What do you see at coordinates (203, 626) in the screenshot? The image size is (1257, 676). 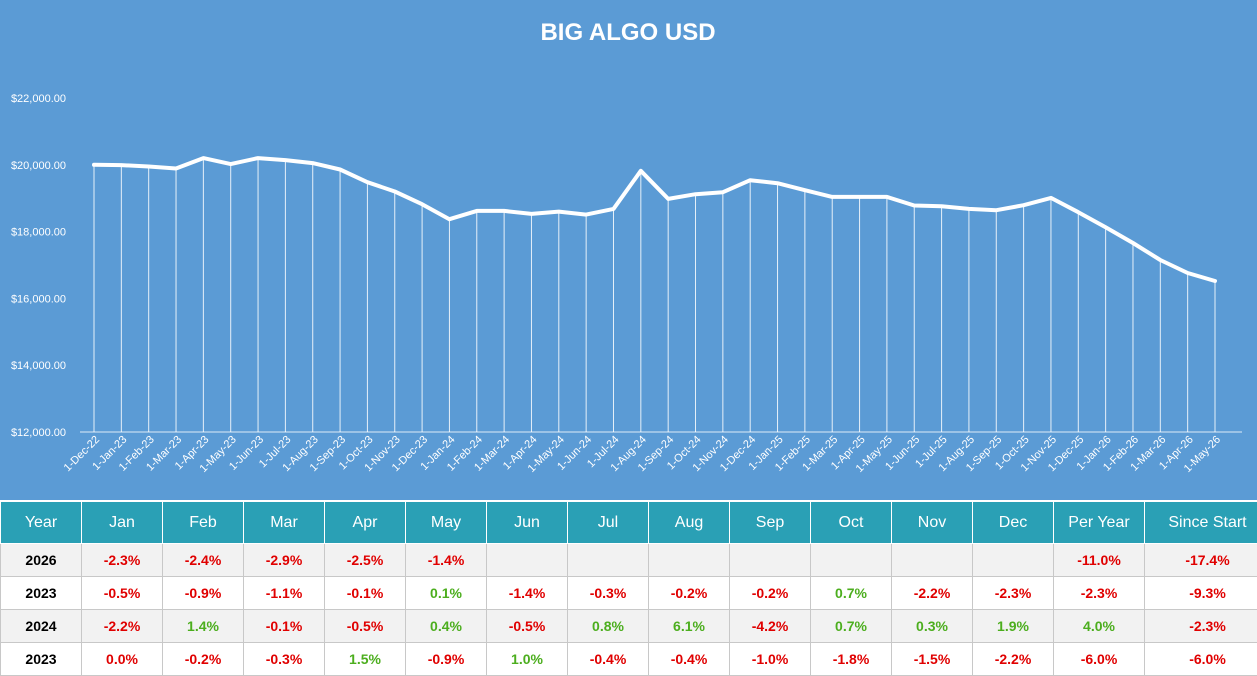 I see `return-cell: 1.4%` at bounding box center [203, 626].